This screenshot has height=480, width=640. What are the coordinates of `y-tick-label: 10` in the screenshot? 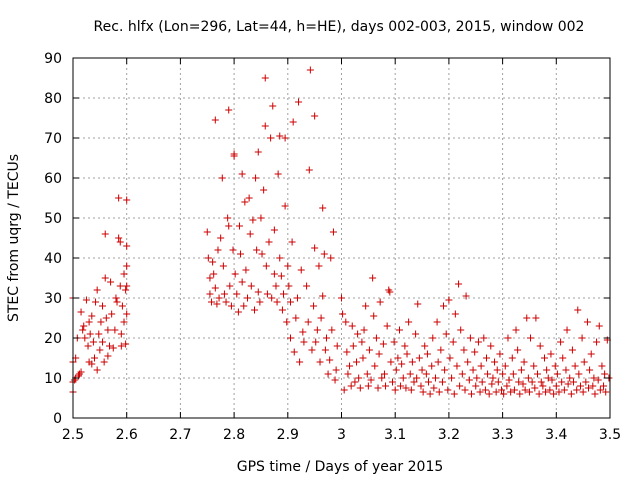 It's located at (53, 379).